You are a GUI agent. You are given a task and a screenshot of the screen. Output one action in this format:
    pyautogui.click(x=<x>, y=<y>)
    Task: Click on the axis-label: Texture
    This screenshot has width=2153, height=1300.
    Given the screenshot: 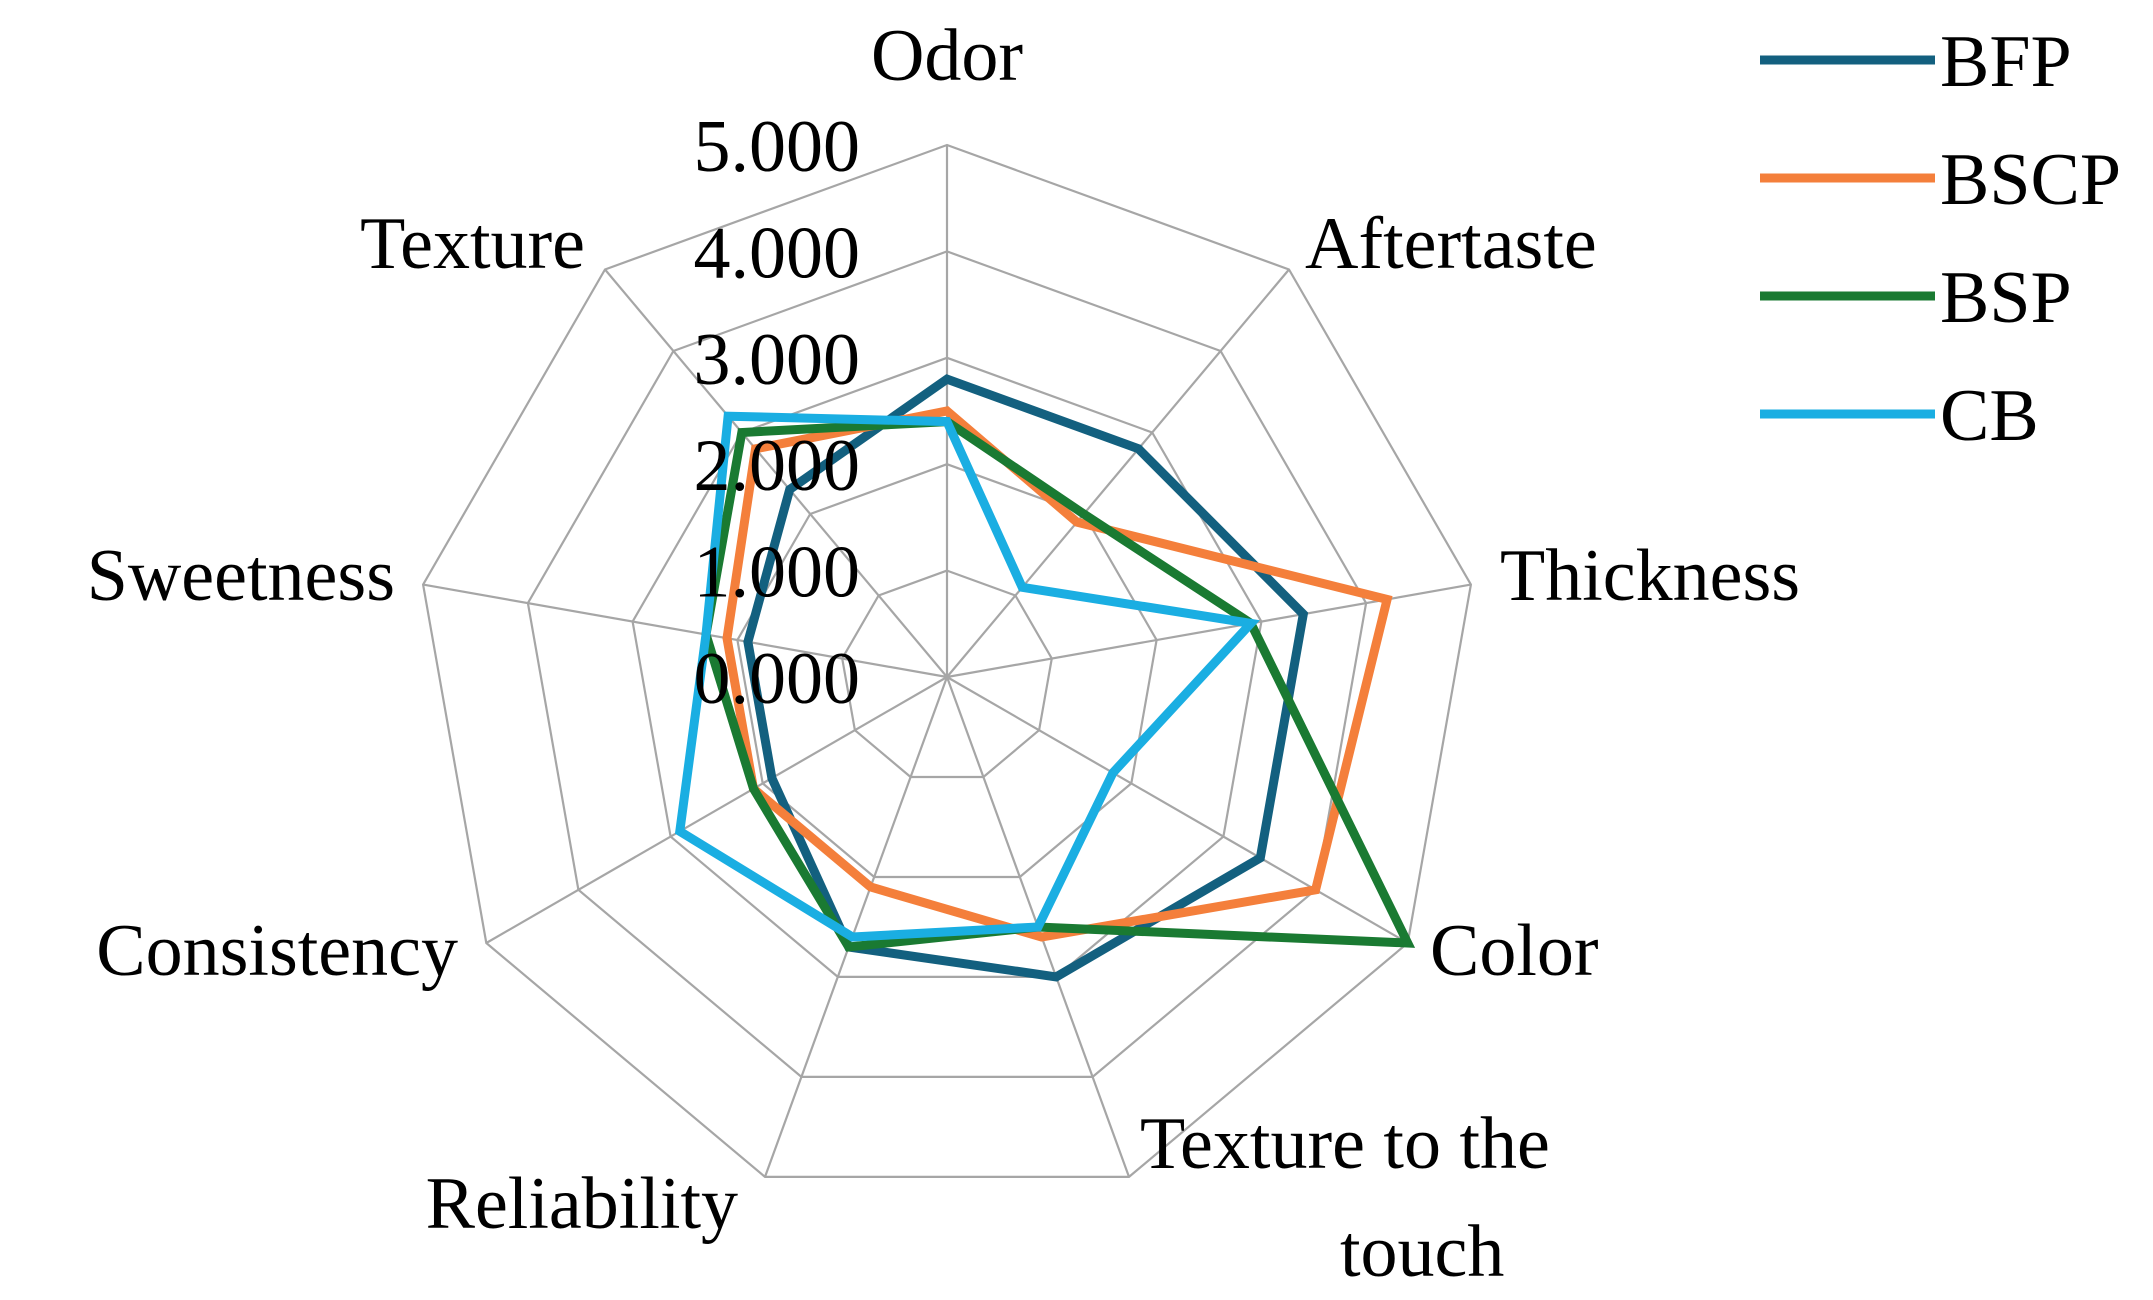 What is the action you would take?
    pyautogui.click(x=472, y=244)
    